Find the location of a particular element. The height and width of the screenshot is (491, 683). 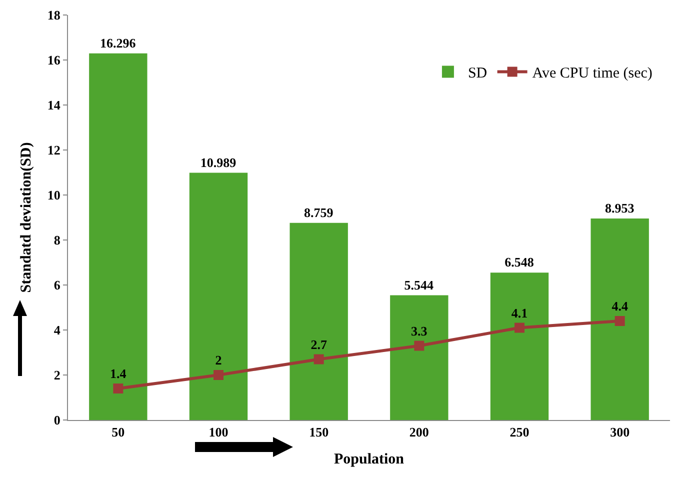

y-tick-label: 18 is located at coordinates (54, 15).